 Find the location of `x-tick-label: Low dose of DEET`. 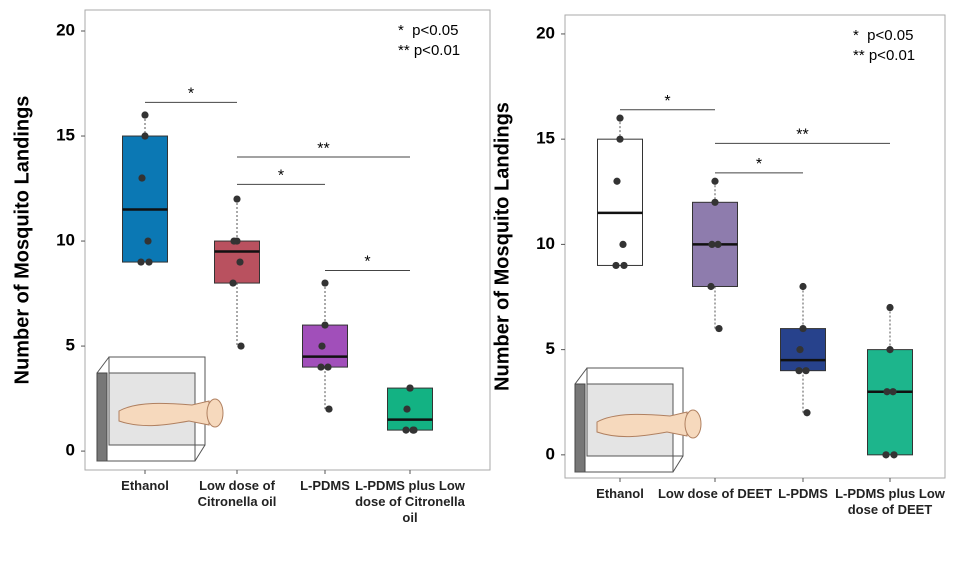

x-tick-label: Low dose of DEET is located at coordinates (715, 493).